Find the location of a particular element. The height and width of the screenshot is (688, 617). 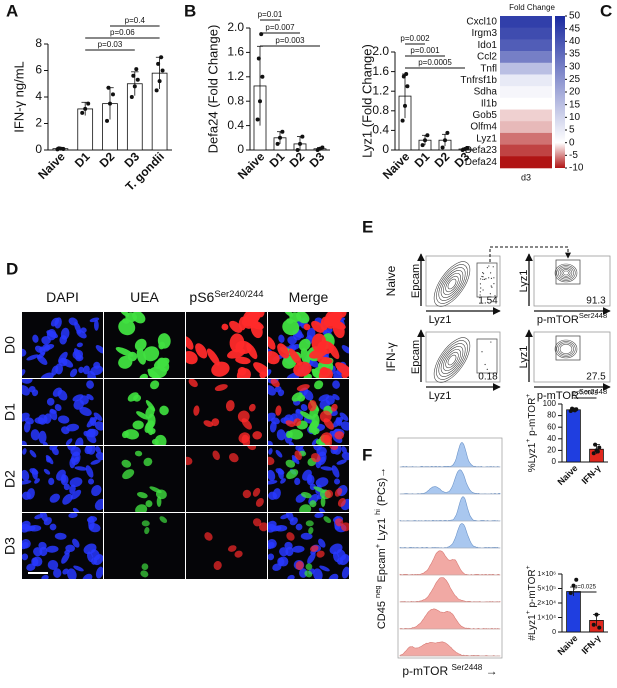

x-axis-label: p-mTOR Ser2448 → is located at coordinates (449, 670).